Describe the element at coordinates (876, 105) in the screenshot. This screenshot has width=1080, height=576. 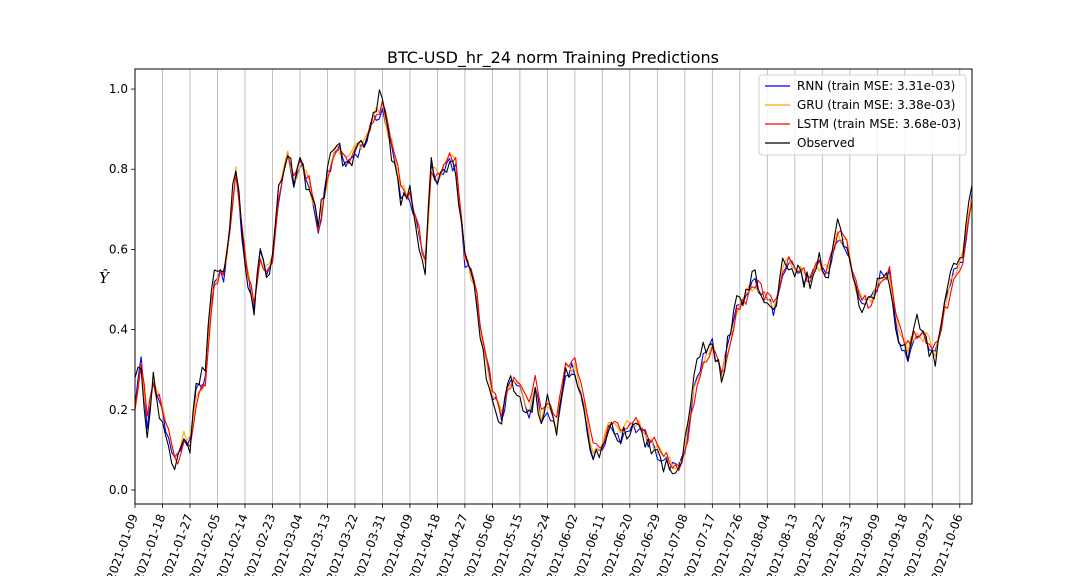
I see `legend-label: GRU (train MSE: 3.38e-03)` at that location.